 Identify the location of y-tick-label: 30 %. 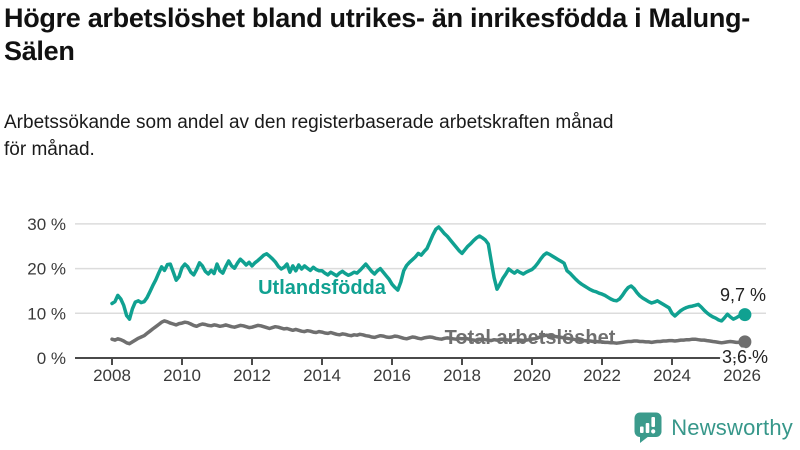
(46, 224).